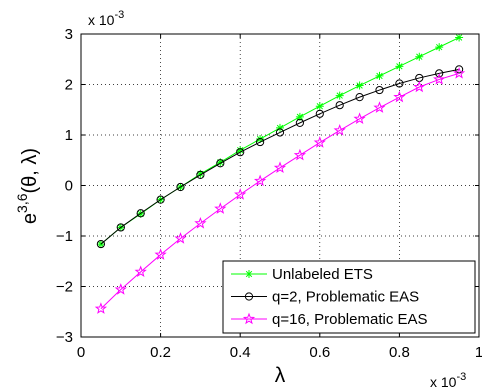 The image size is (482, 390). What do you see at coordinates (22, 203) in the screenshot?
I see `y-label-sup: 3,6` at bounding box center [22, 203].